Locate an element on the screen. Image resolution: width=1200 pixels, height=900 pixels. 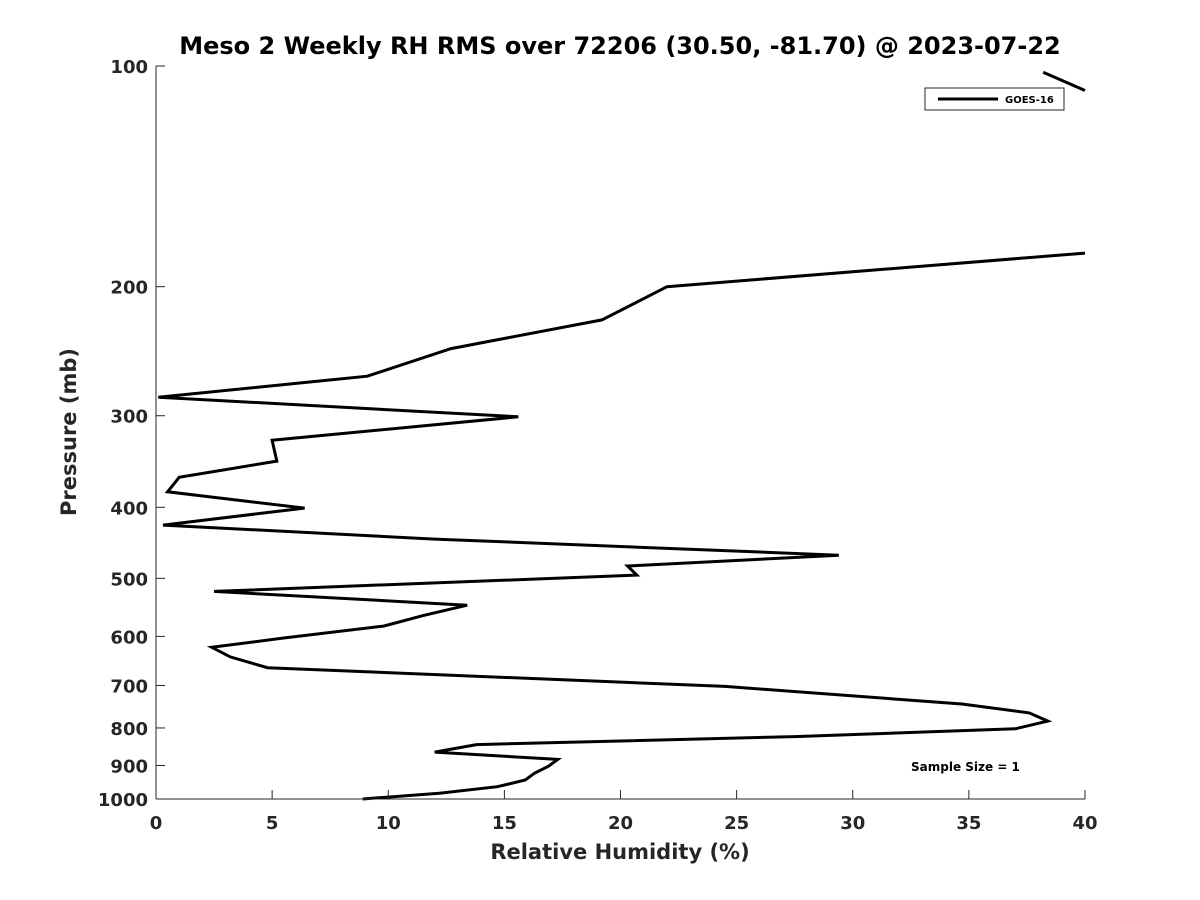
y-tick-label: 1000 is located at coordinates (123, 800).